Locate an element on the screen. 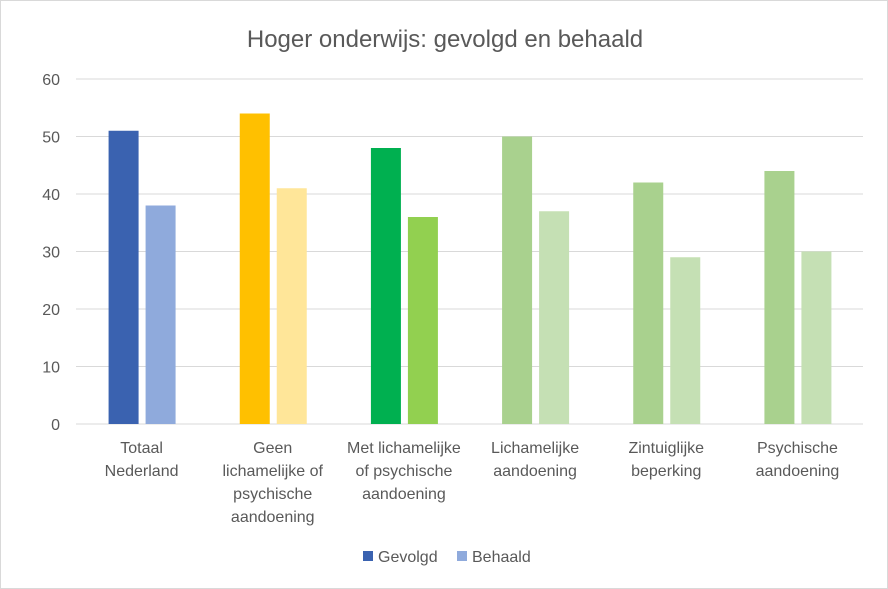  y-tick-label: 60 is located at coordinates (51, 80).